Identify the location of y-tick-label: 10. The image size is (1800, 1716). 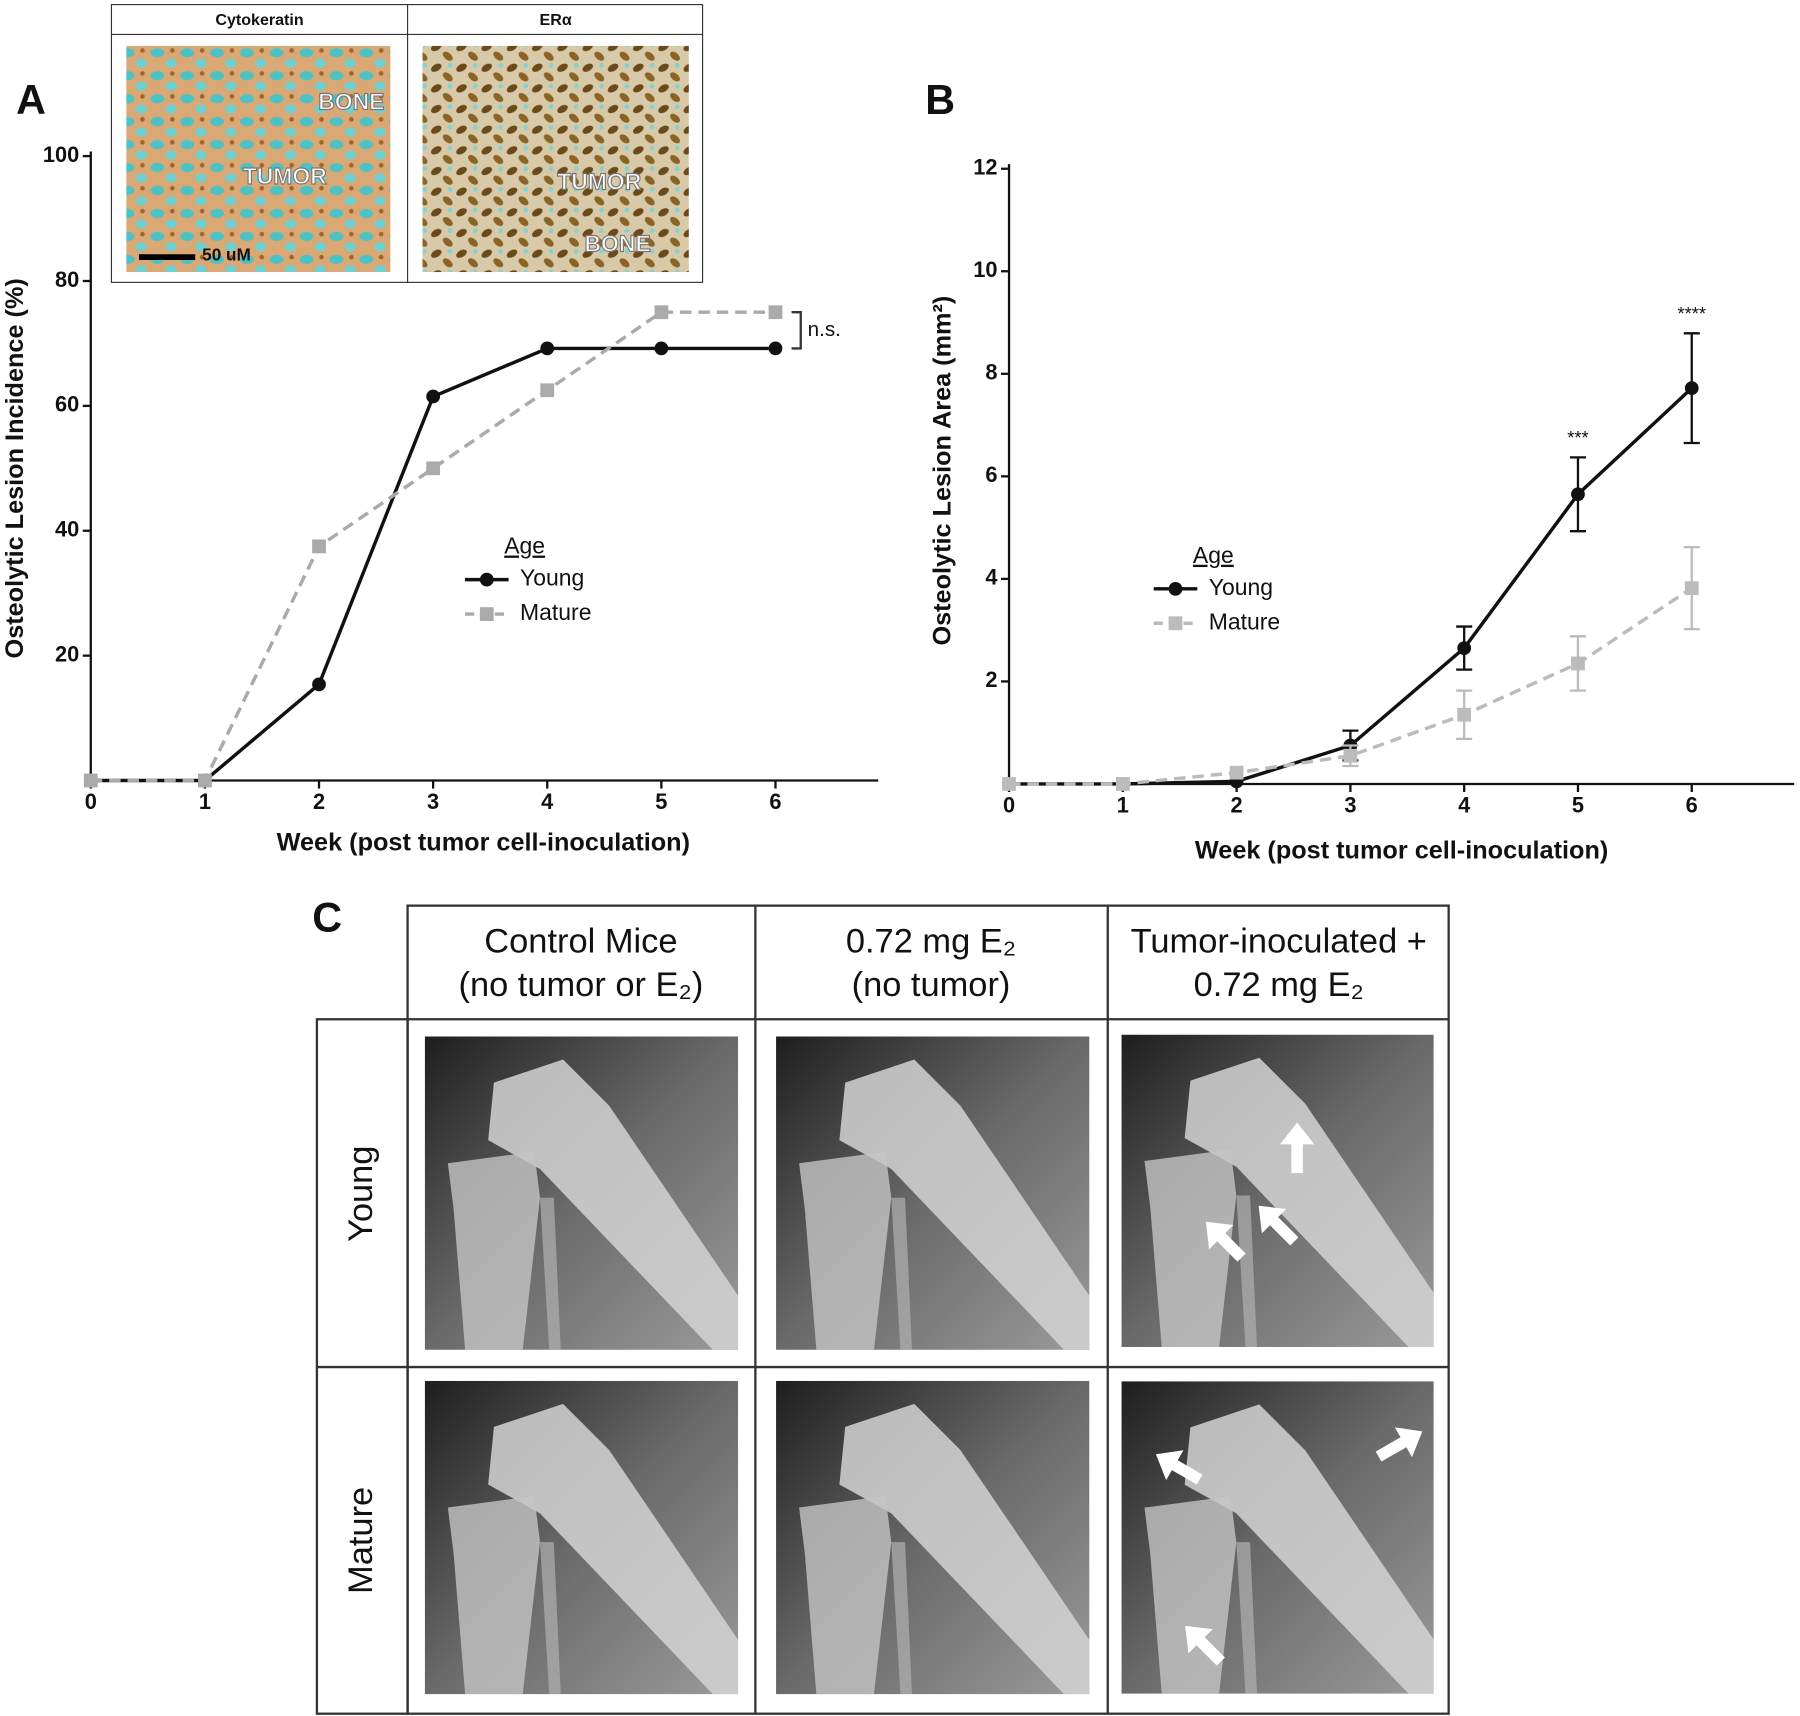
(985, 269).